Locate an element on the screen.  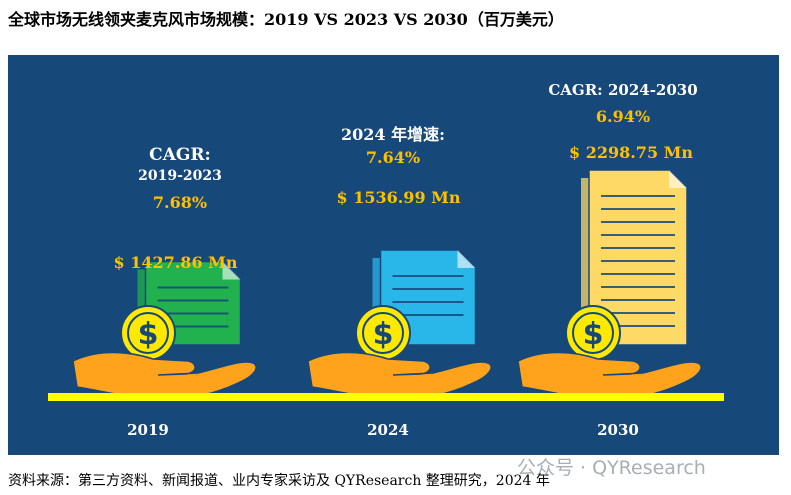
watermark: 公众号 · QYResearch is located at coordinates (611, 468).